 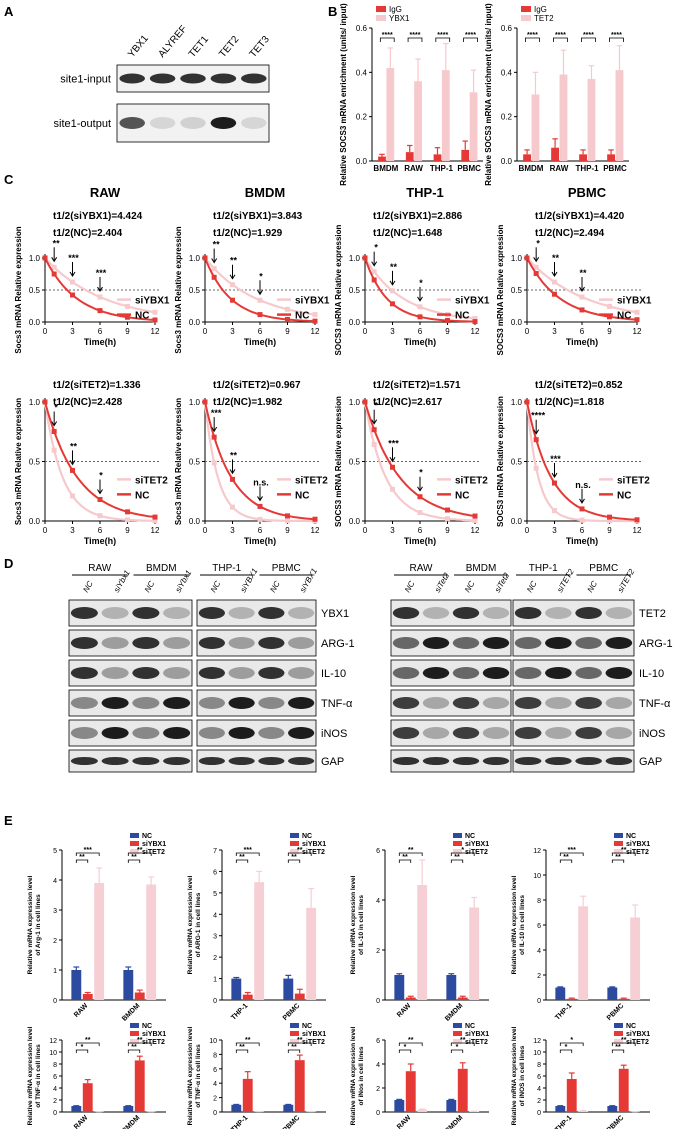 I want to click on blot-row-label: iNOS, so click(x=652, y=734).